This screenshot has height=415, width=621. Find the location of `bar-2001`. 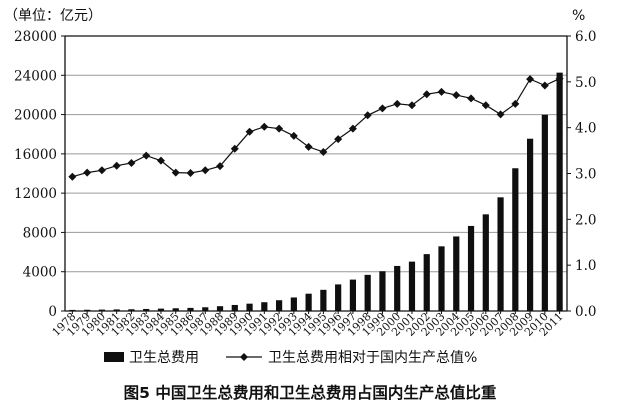

bar-2001 is located at coordinates (412, 286).